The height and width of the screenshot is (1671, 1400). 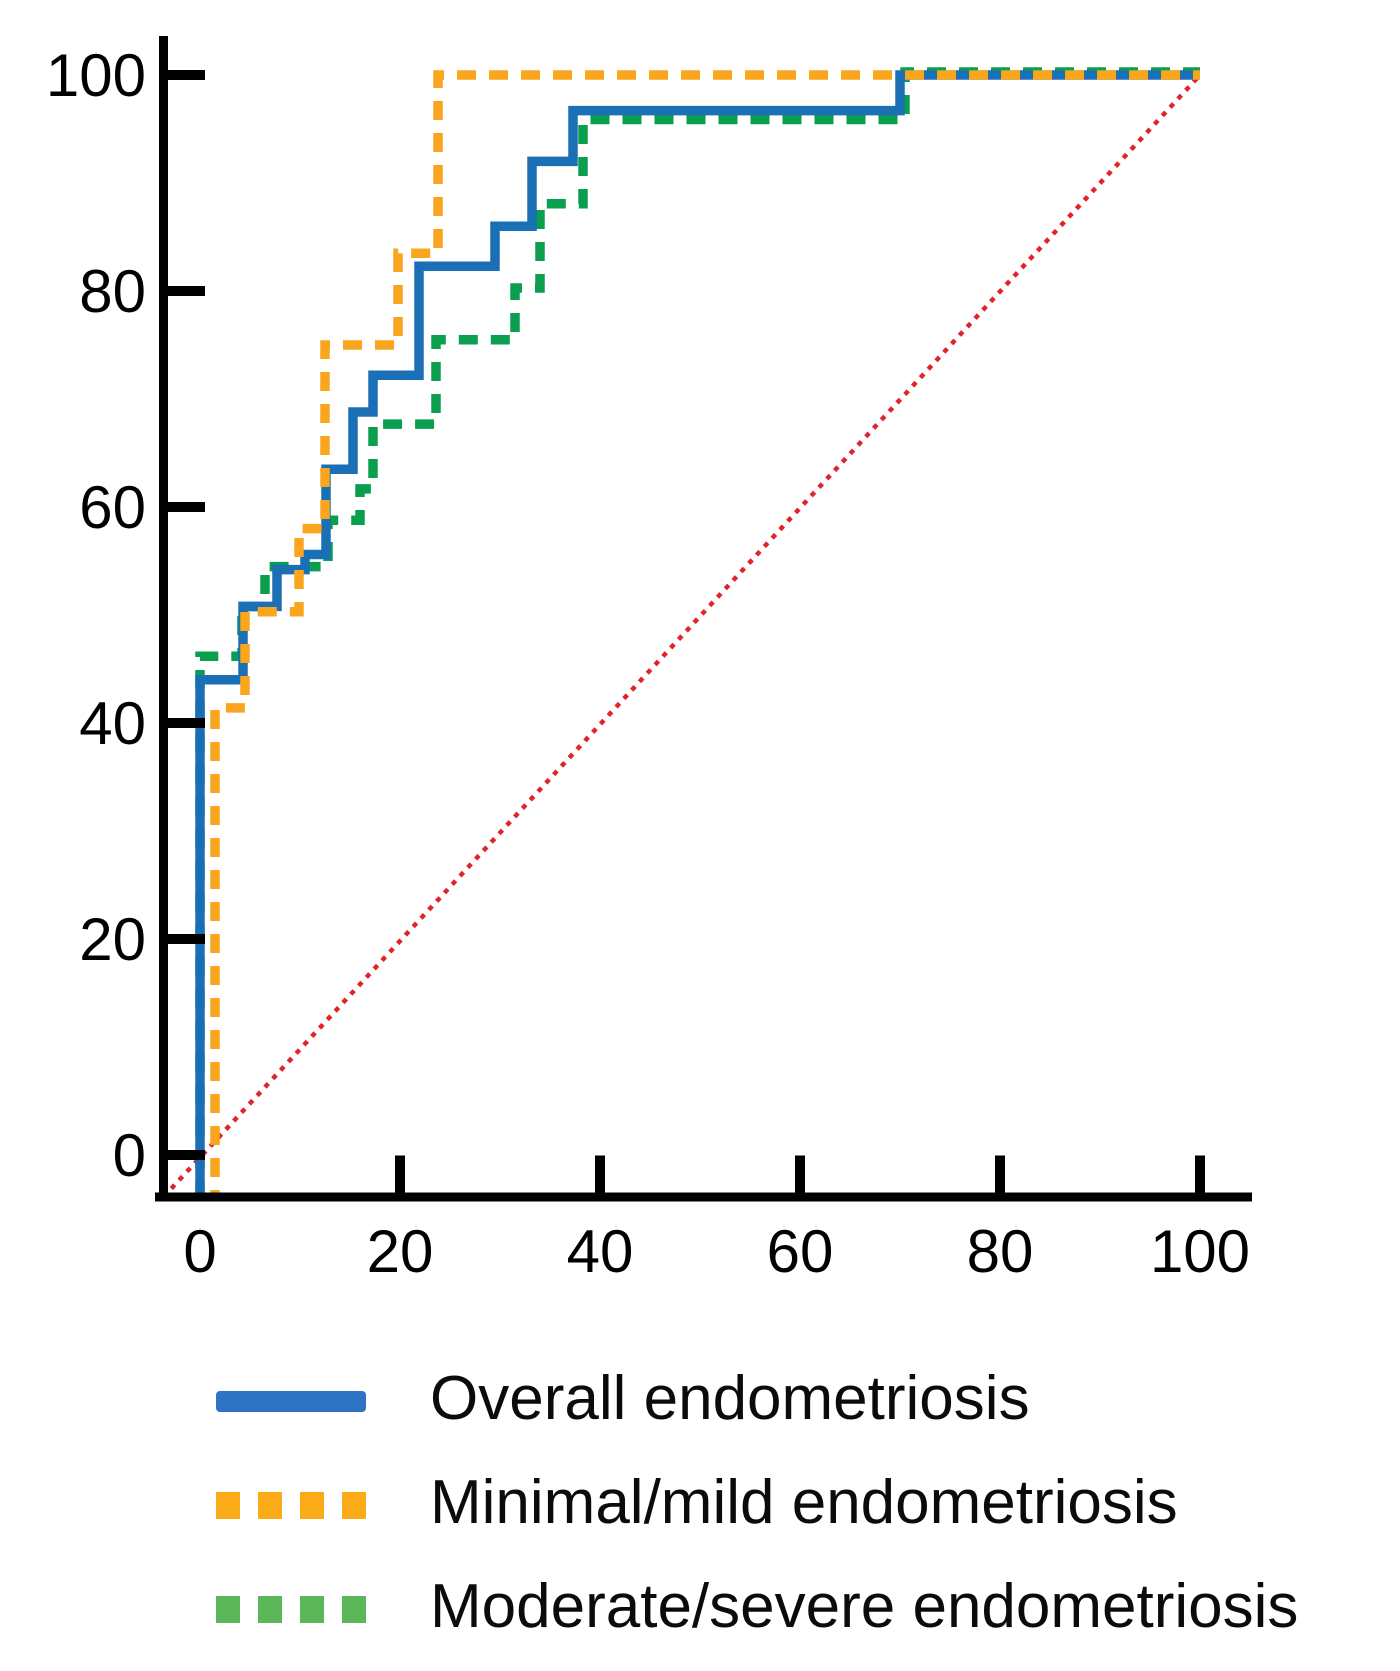 What do you see at coordinates (291, 1609) in the screenshot?
I see `legend-swatch-moderate-severe-dashed-line` at bounding box center [291, 1609].